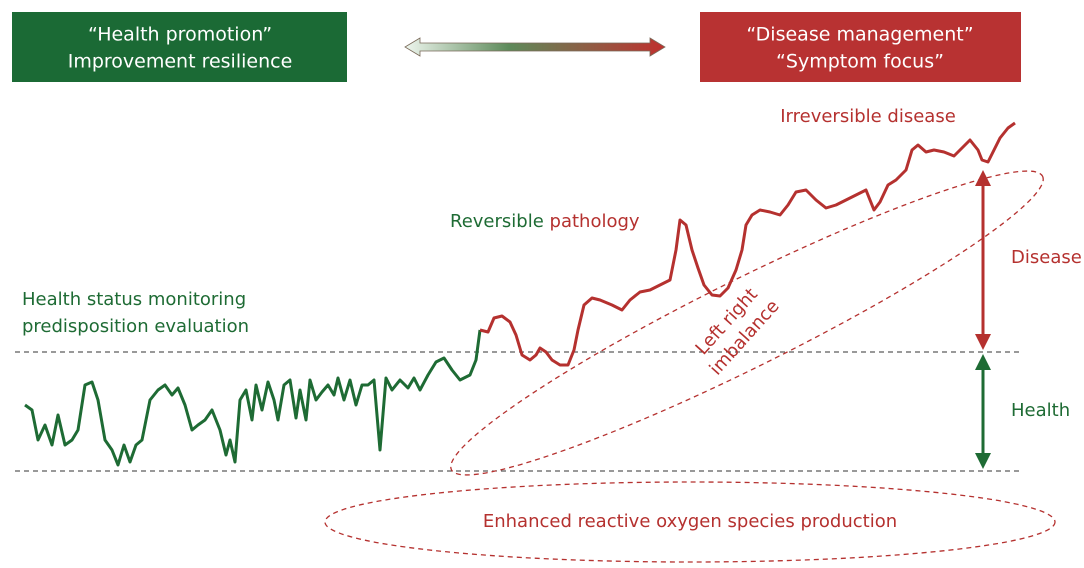  I want to click on disease-label: Disease, so click(1046, 257).